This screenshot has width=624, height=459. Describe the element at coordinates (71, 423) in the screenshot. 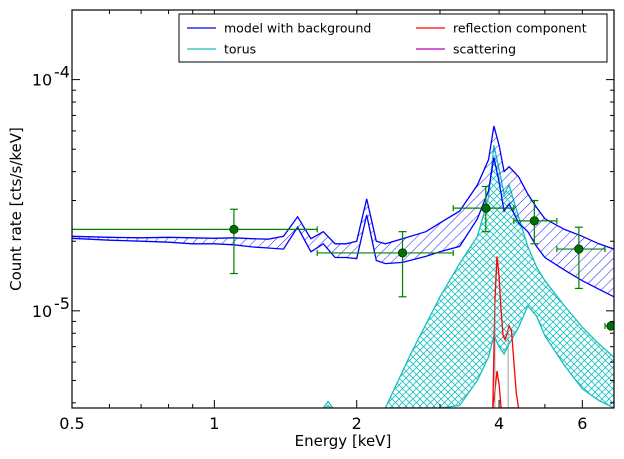

I see `x-tick-label: 0.5` at that location.